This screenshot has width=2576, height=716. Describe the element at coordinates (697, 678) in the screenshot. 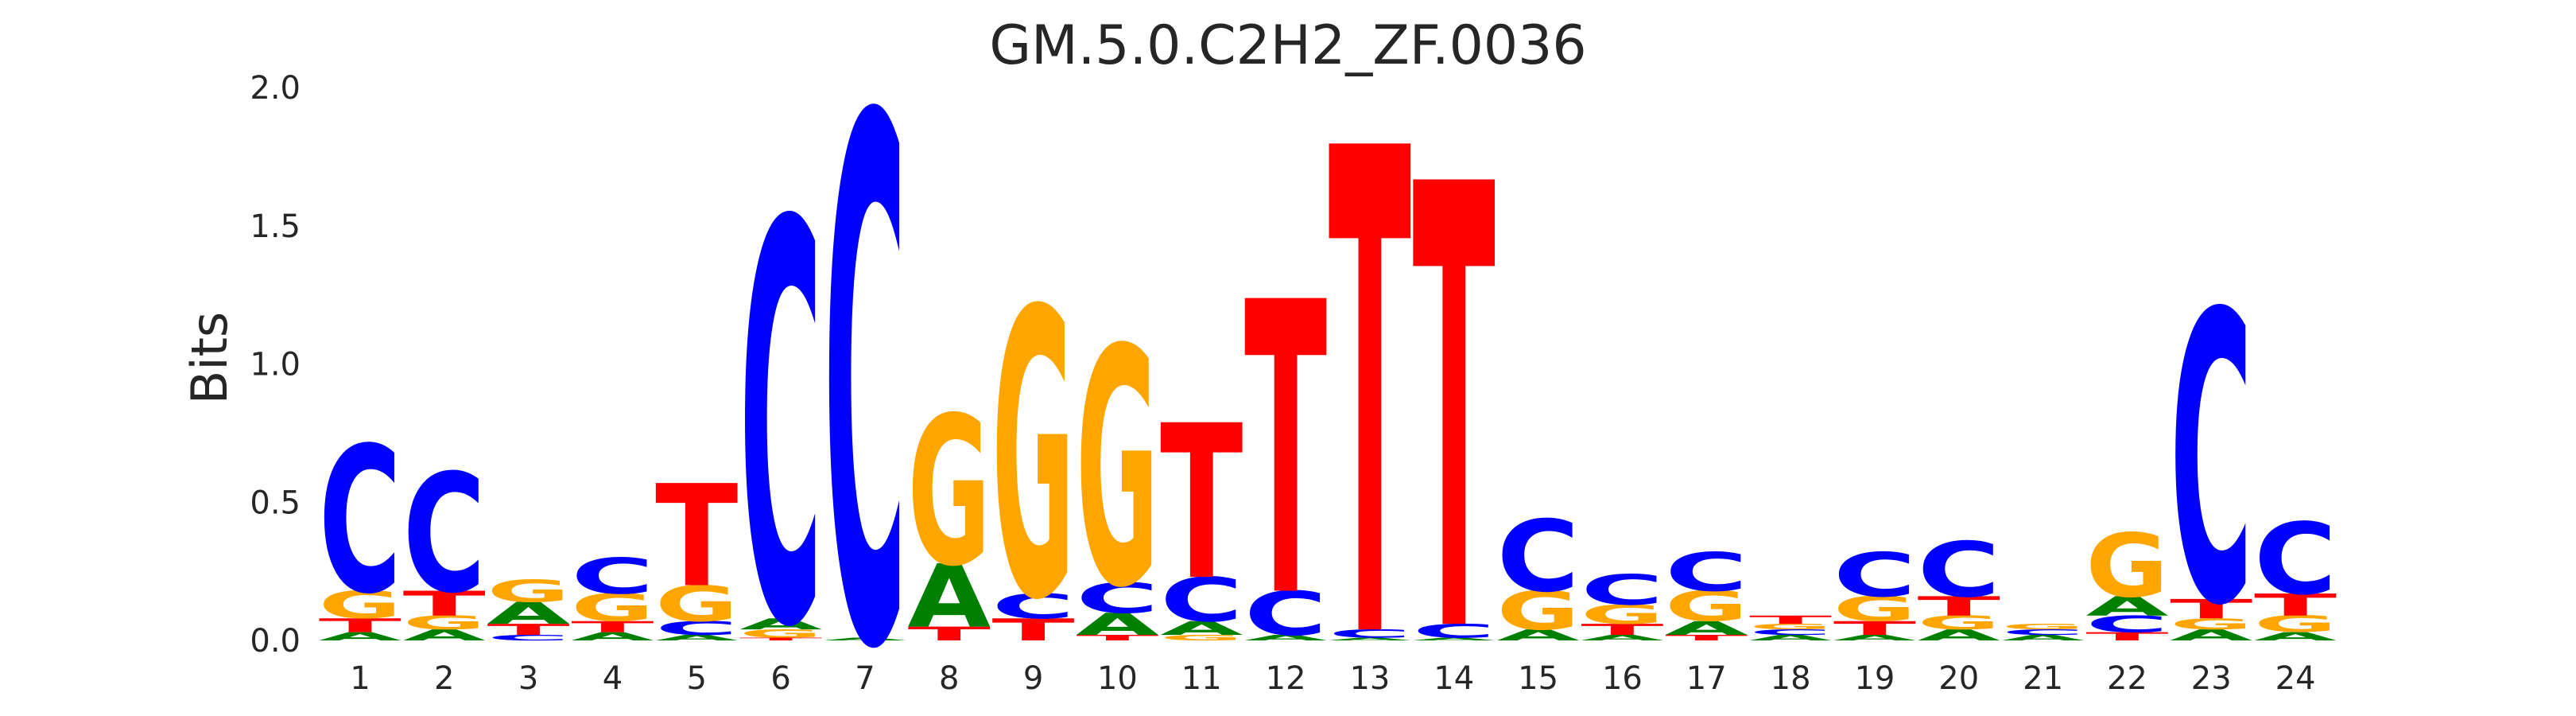

I see `x-tick-label: 5` at that location.